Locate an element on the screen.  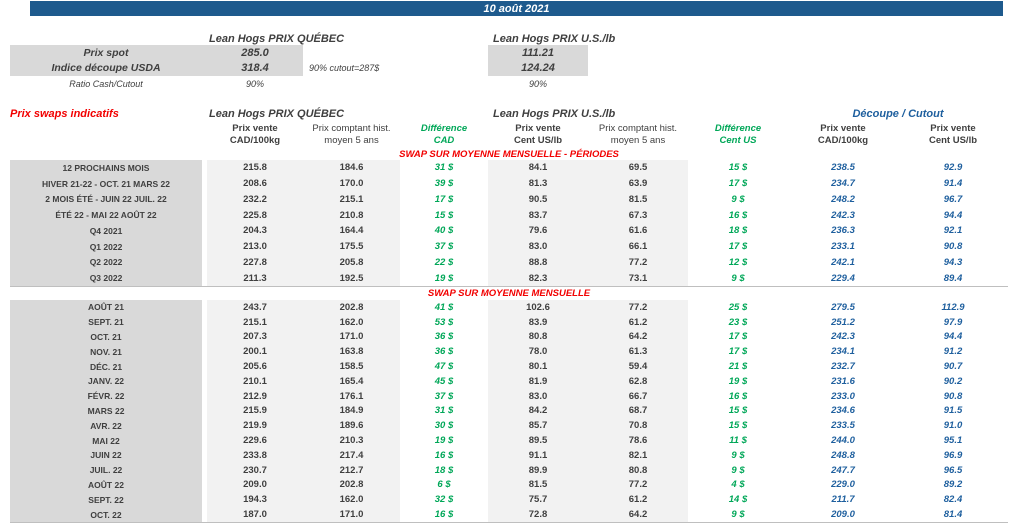
cell-qc-prix-vente: 243.7 is located at coordinates (255, 307).